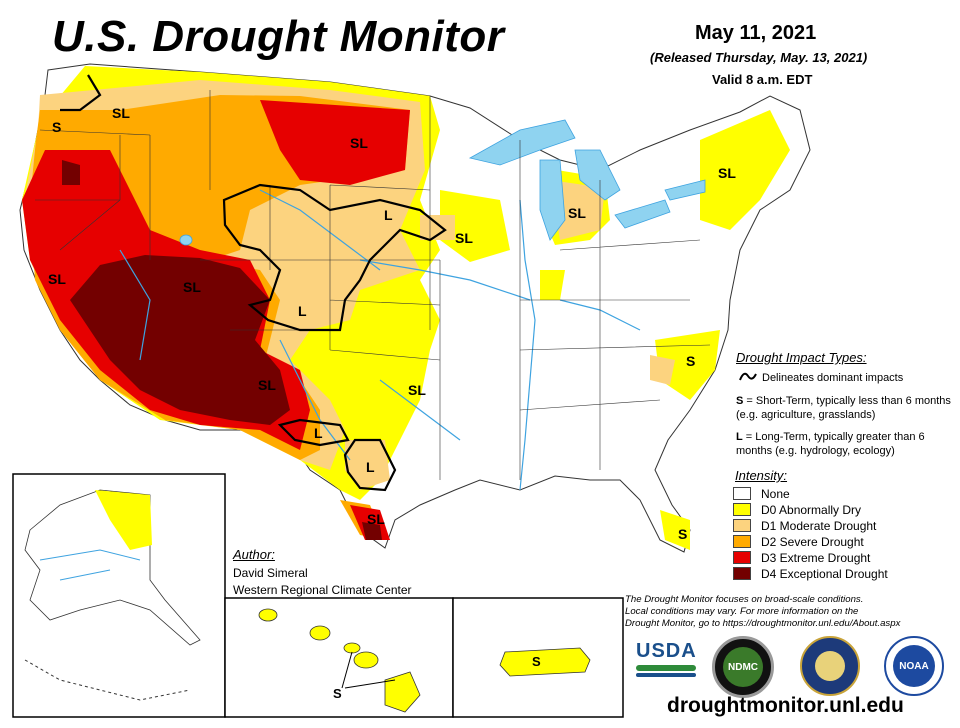 The width and height of the screenshot is (960, 728). I want to click on ndmc-logo: NDMC, so click(743, 667).